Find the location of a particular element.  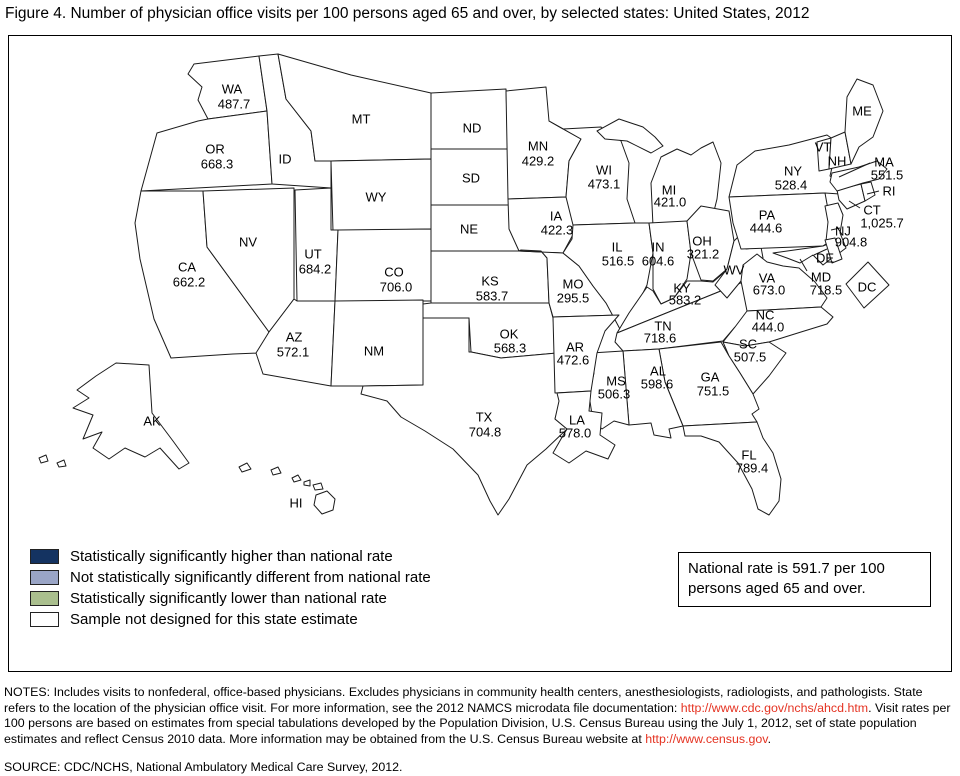

state-label-al: AL is located at coordinates (658, 371).